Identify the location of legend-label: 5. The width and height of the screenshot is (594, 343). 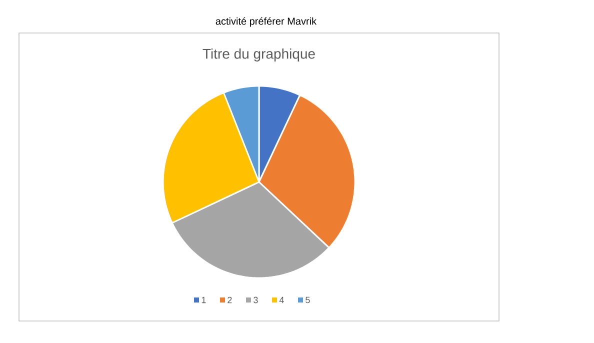
(308, 300).